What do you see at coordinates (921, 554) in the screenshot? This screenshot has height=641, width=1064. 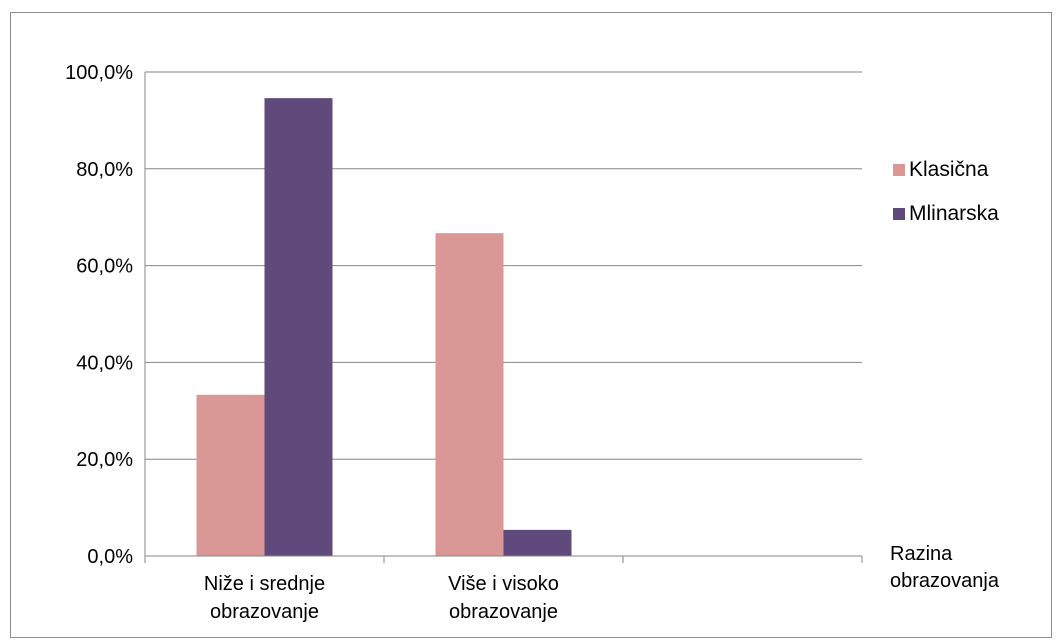 I see `x-axis-title: Razina` at bounding box center [921, 554].